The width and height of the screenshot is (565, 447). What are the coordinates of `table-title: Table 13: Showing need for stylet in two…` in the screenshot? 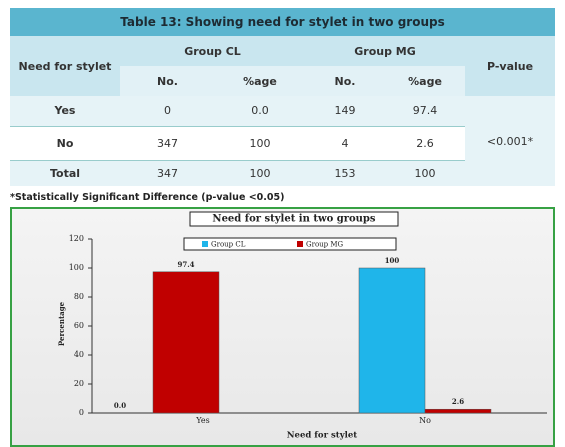 It's located at (282, 22).